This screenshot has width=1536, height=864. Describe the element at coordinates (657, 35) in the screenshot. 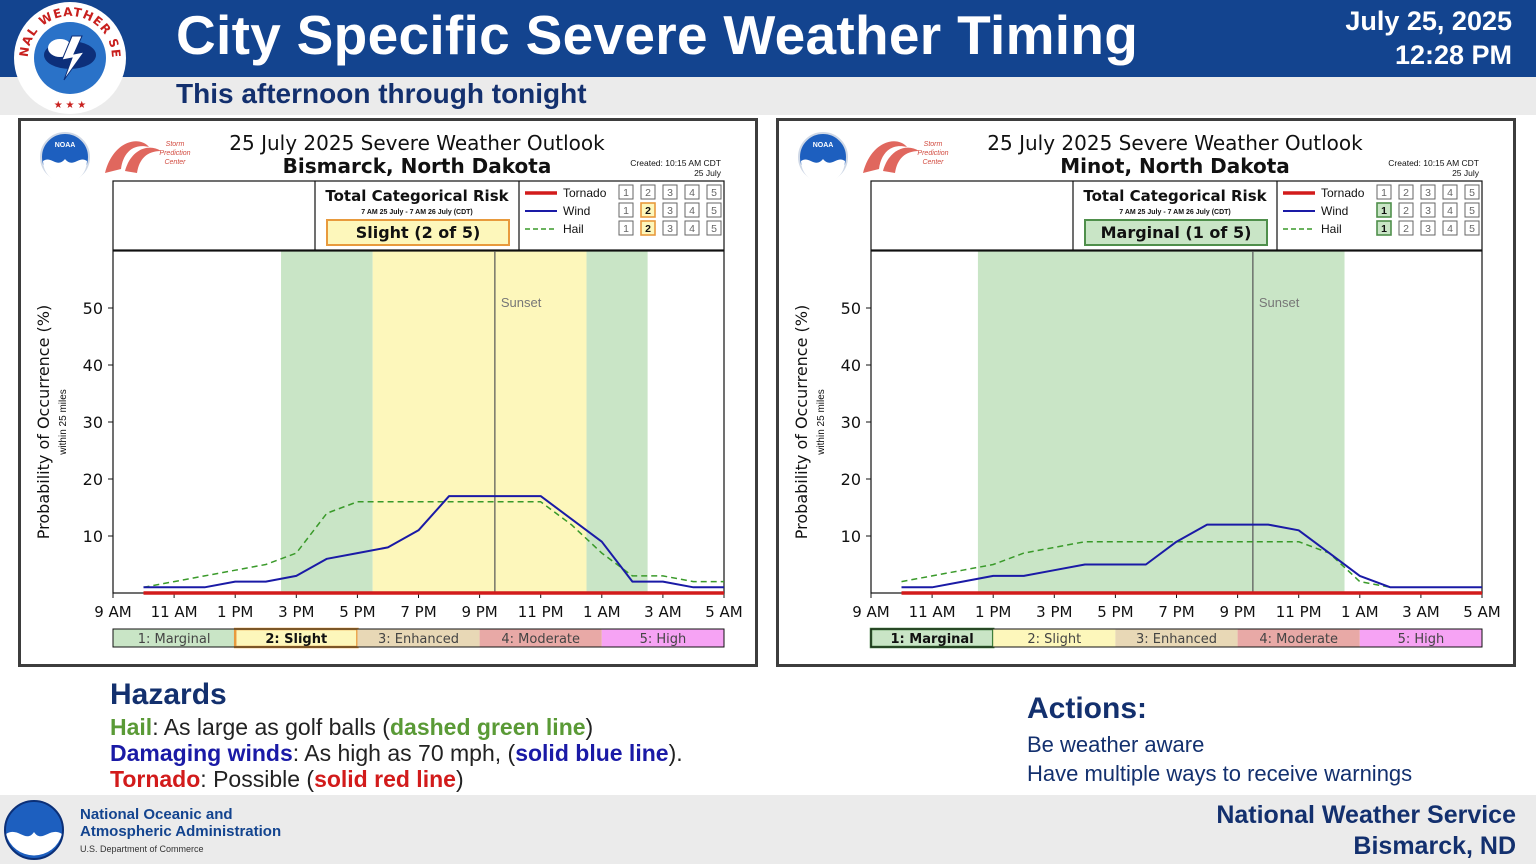

I see `page-title: City Specific Severe Weather Timing` at that location.